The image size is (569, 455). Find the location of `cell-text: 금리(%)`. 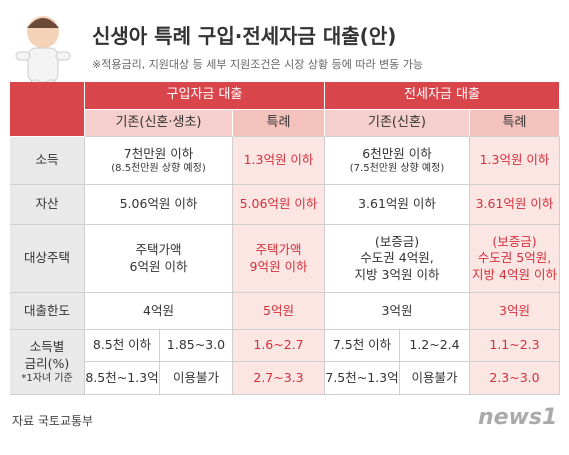

cell-text: 금리(%) is located at coordinates (47, 363).